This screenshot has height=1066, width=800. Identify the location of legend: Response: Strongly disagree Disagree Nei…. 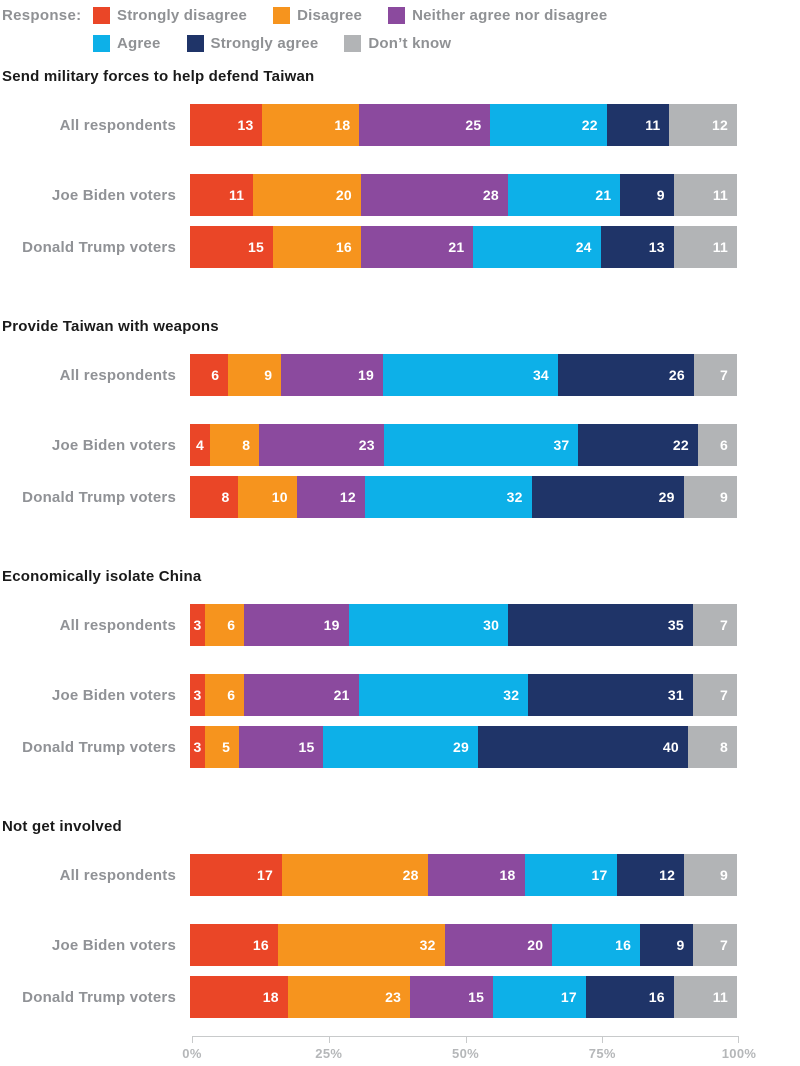
(401, 29).